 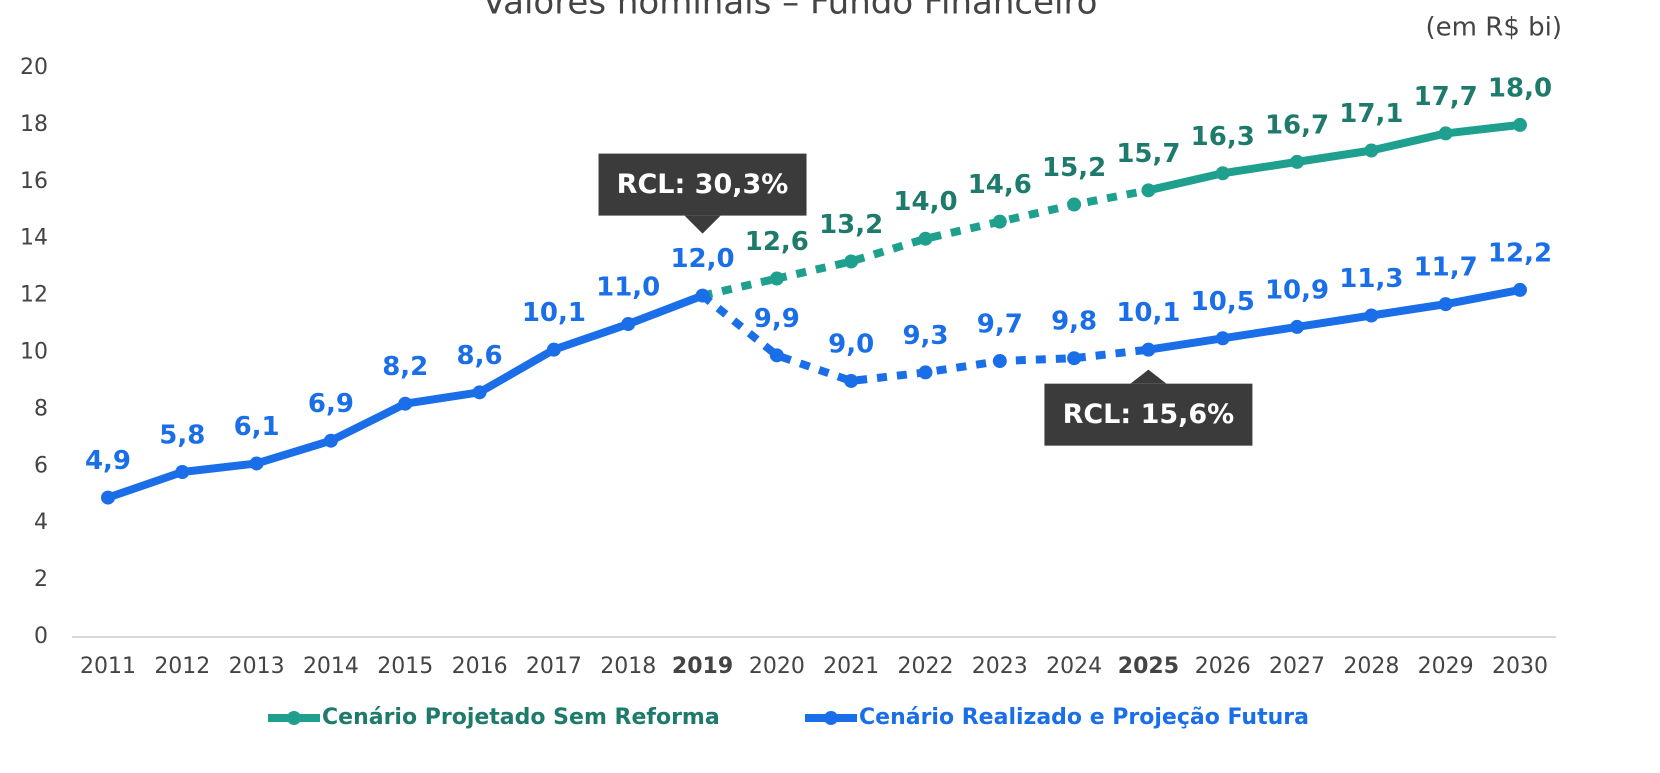 I want to click on legend-label: Cenário Projetado Sem Reforma, so click(x=521, y=717).